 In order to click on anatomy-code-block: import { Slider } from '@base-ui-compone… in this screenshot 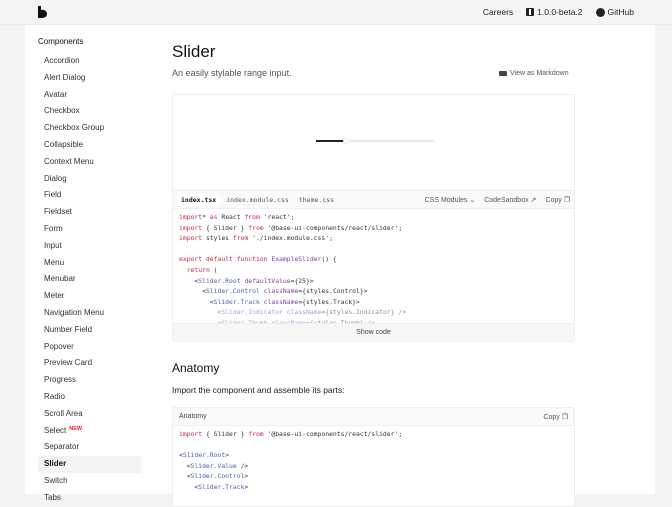, I will do `click(373, 461)`.